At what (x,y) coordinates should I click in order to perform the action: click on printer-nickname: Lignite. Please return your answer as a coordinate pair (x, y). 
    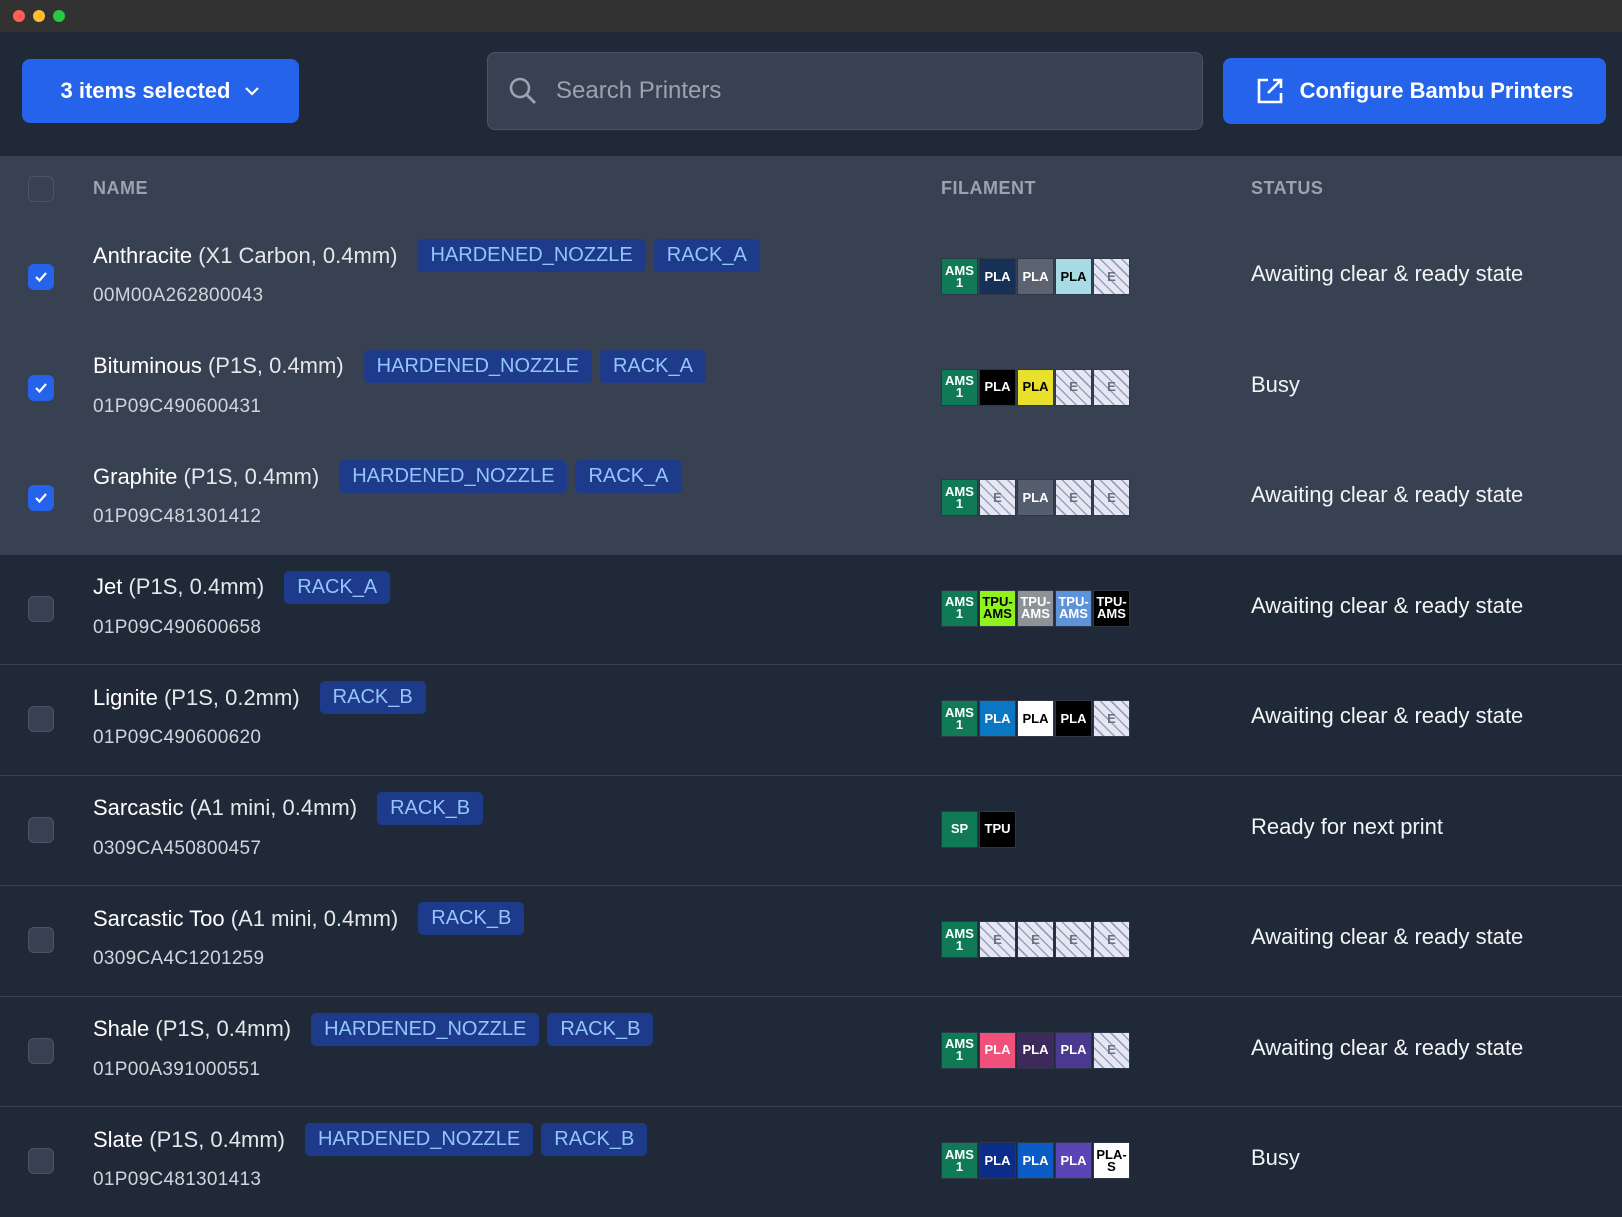
    Looking at the image, I should click on (125, 697).